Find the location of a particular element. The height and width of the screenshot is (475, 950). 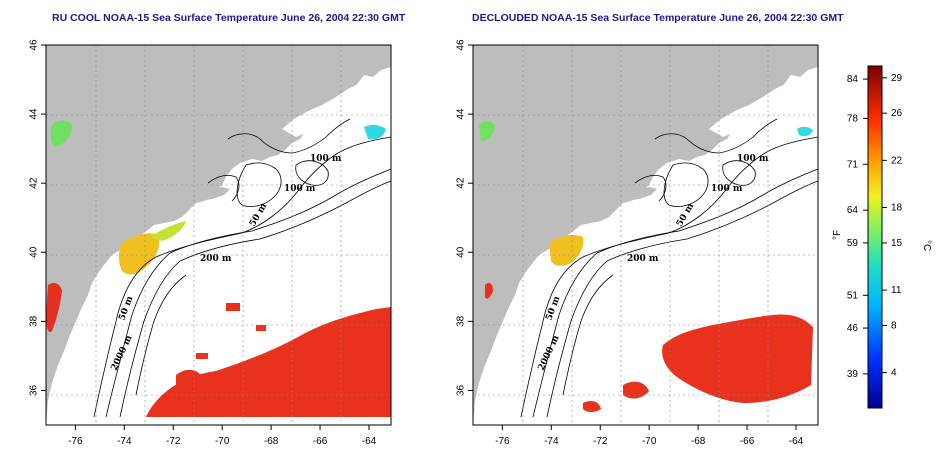

left-lat-tick-label: 38 is located at coordinates (34, 321).